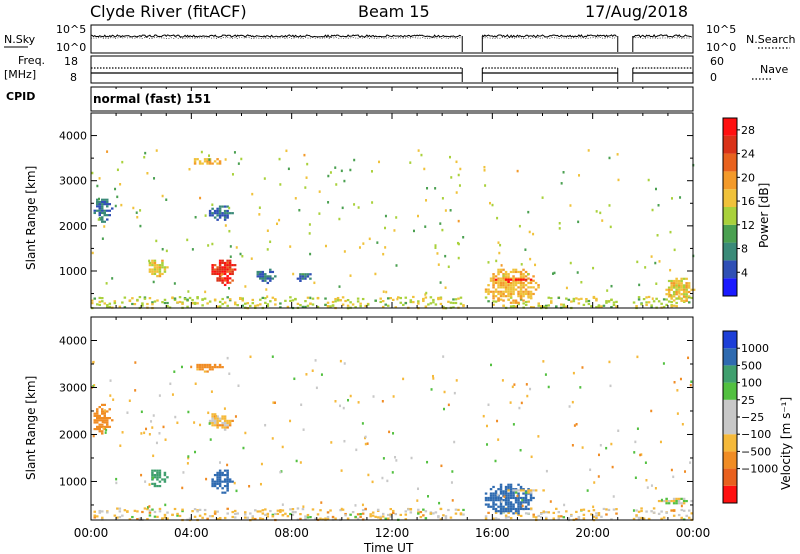  What do you see at coordinates (755, 348) in the screenshot?
I see `colorbar-tick-label: 1000` at bounding box center [755, 348].